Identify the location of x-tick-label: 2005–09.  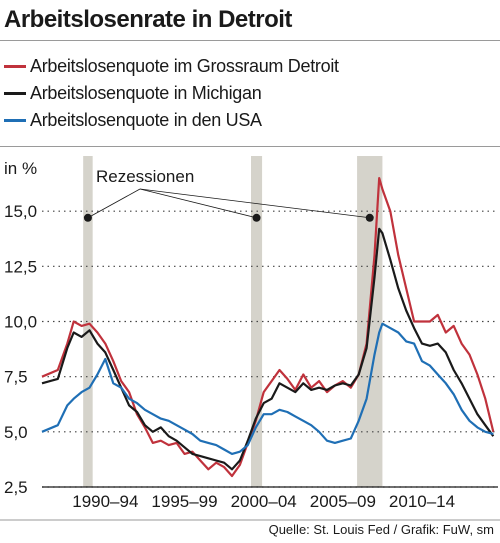
(343, 501).